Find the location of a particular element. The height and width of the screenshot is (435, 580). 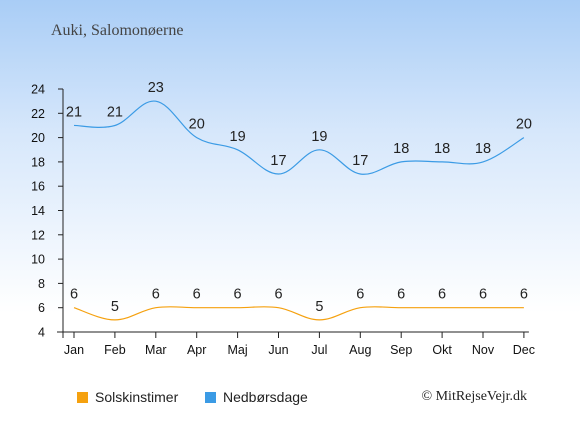

x-tick-label: Okt is located at coordinates (442, 350).